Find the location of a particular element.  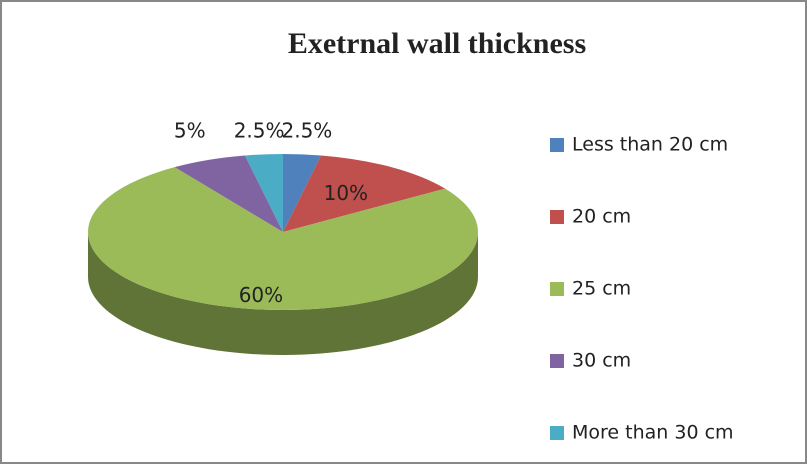

legend-label: 25 cm is located at coordinates (601, 289).